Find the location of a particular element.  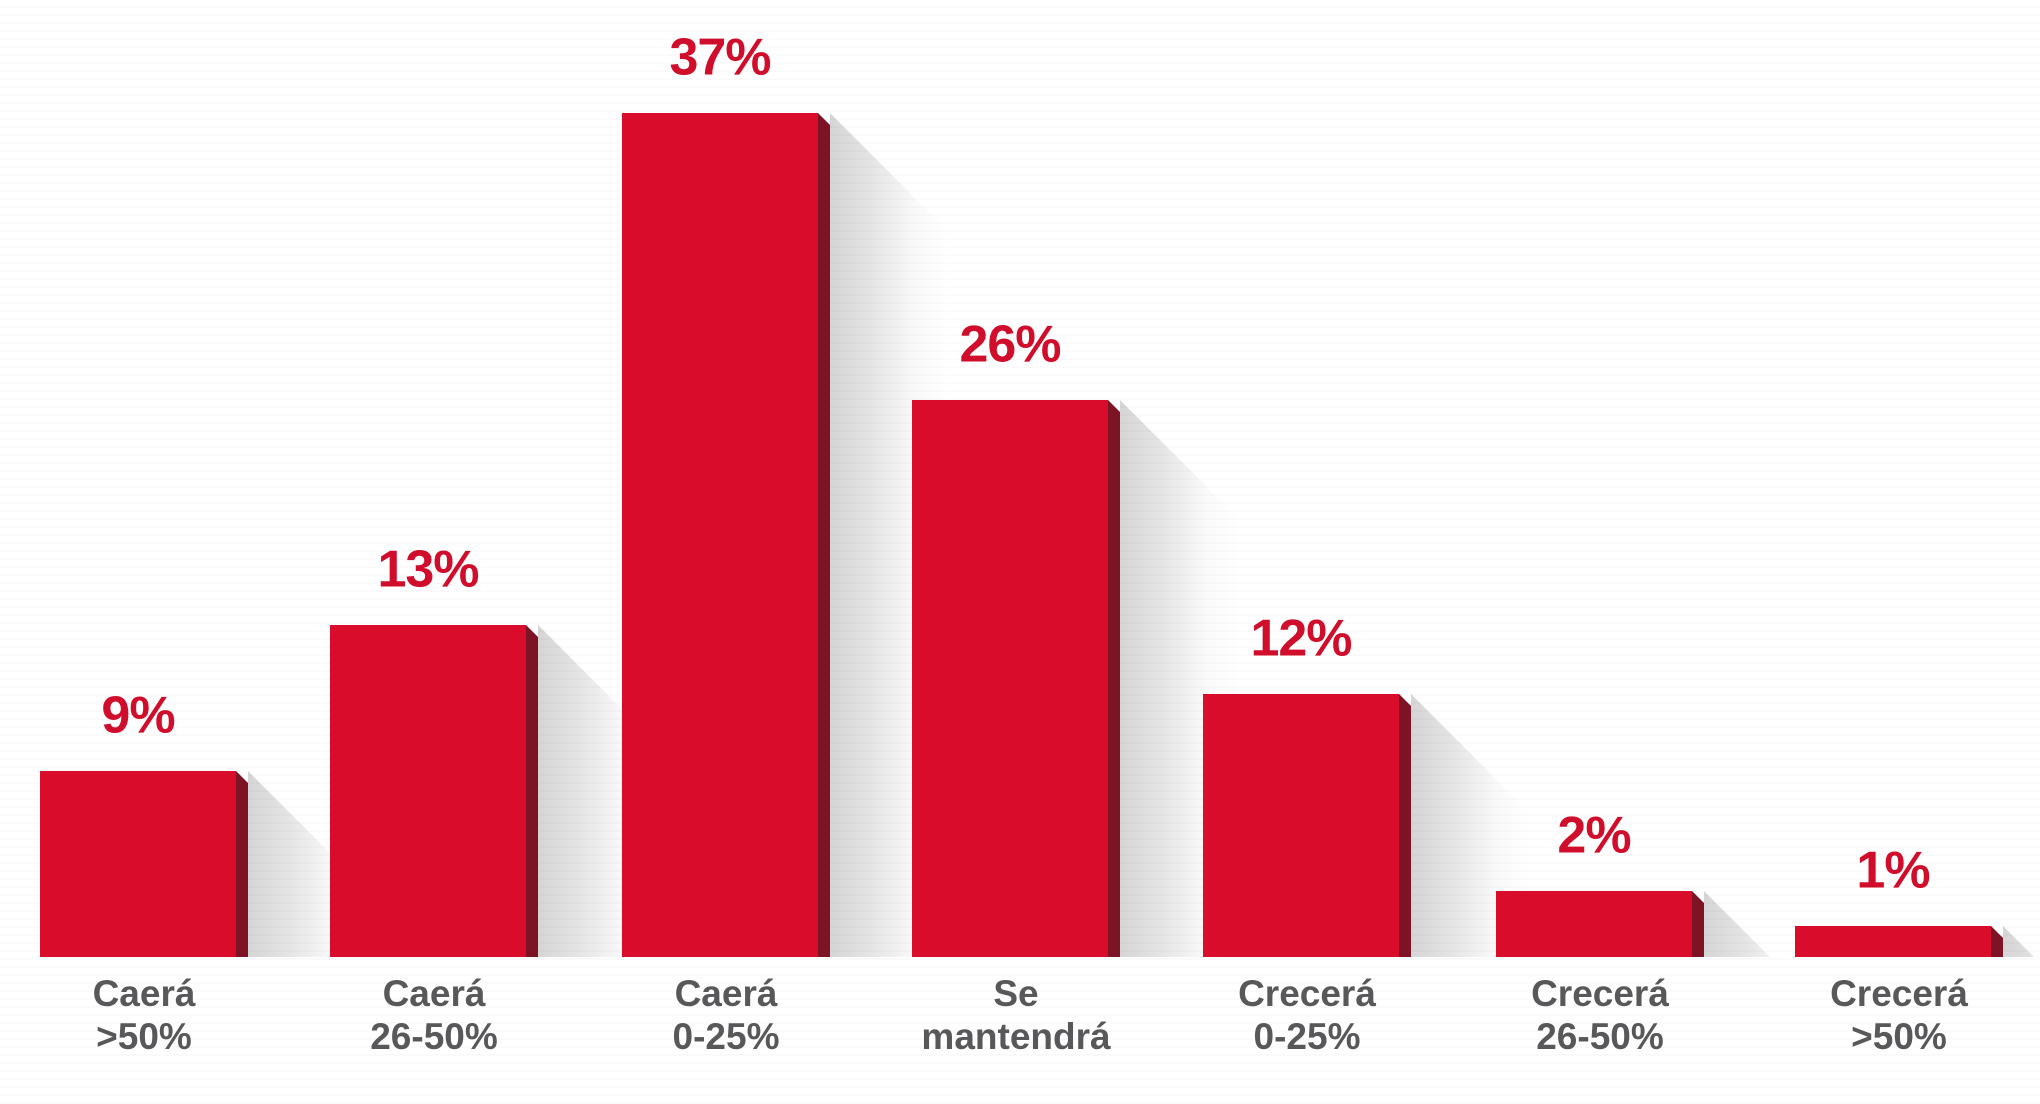

value-label: 37% is located at coordinates (720, 57).